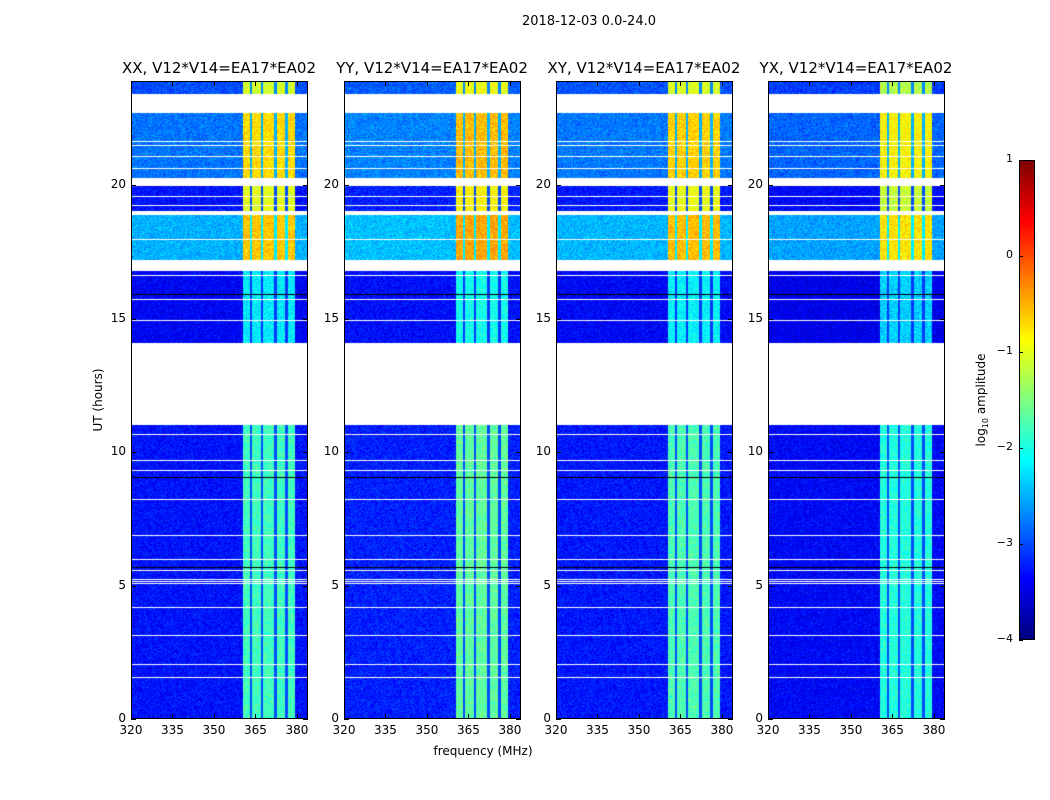 This screenshot has height=800, width=1050. I want to click on colorbar-tick-label: −3, so click(1004, 542).